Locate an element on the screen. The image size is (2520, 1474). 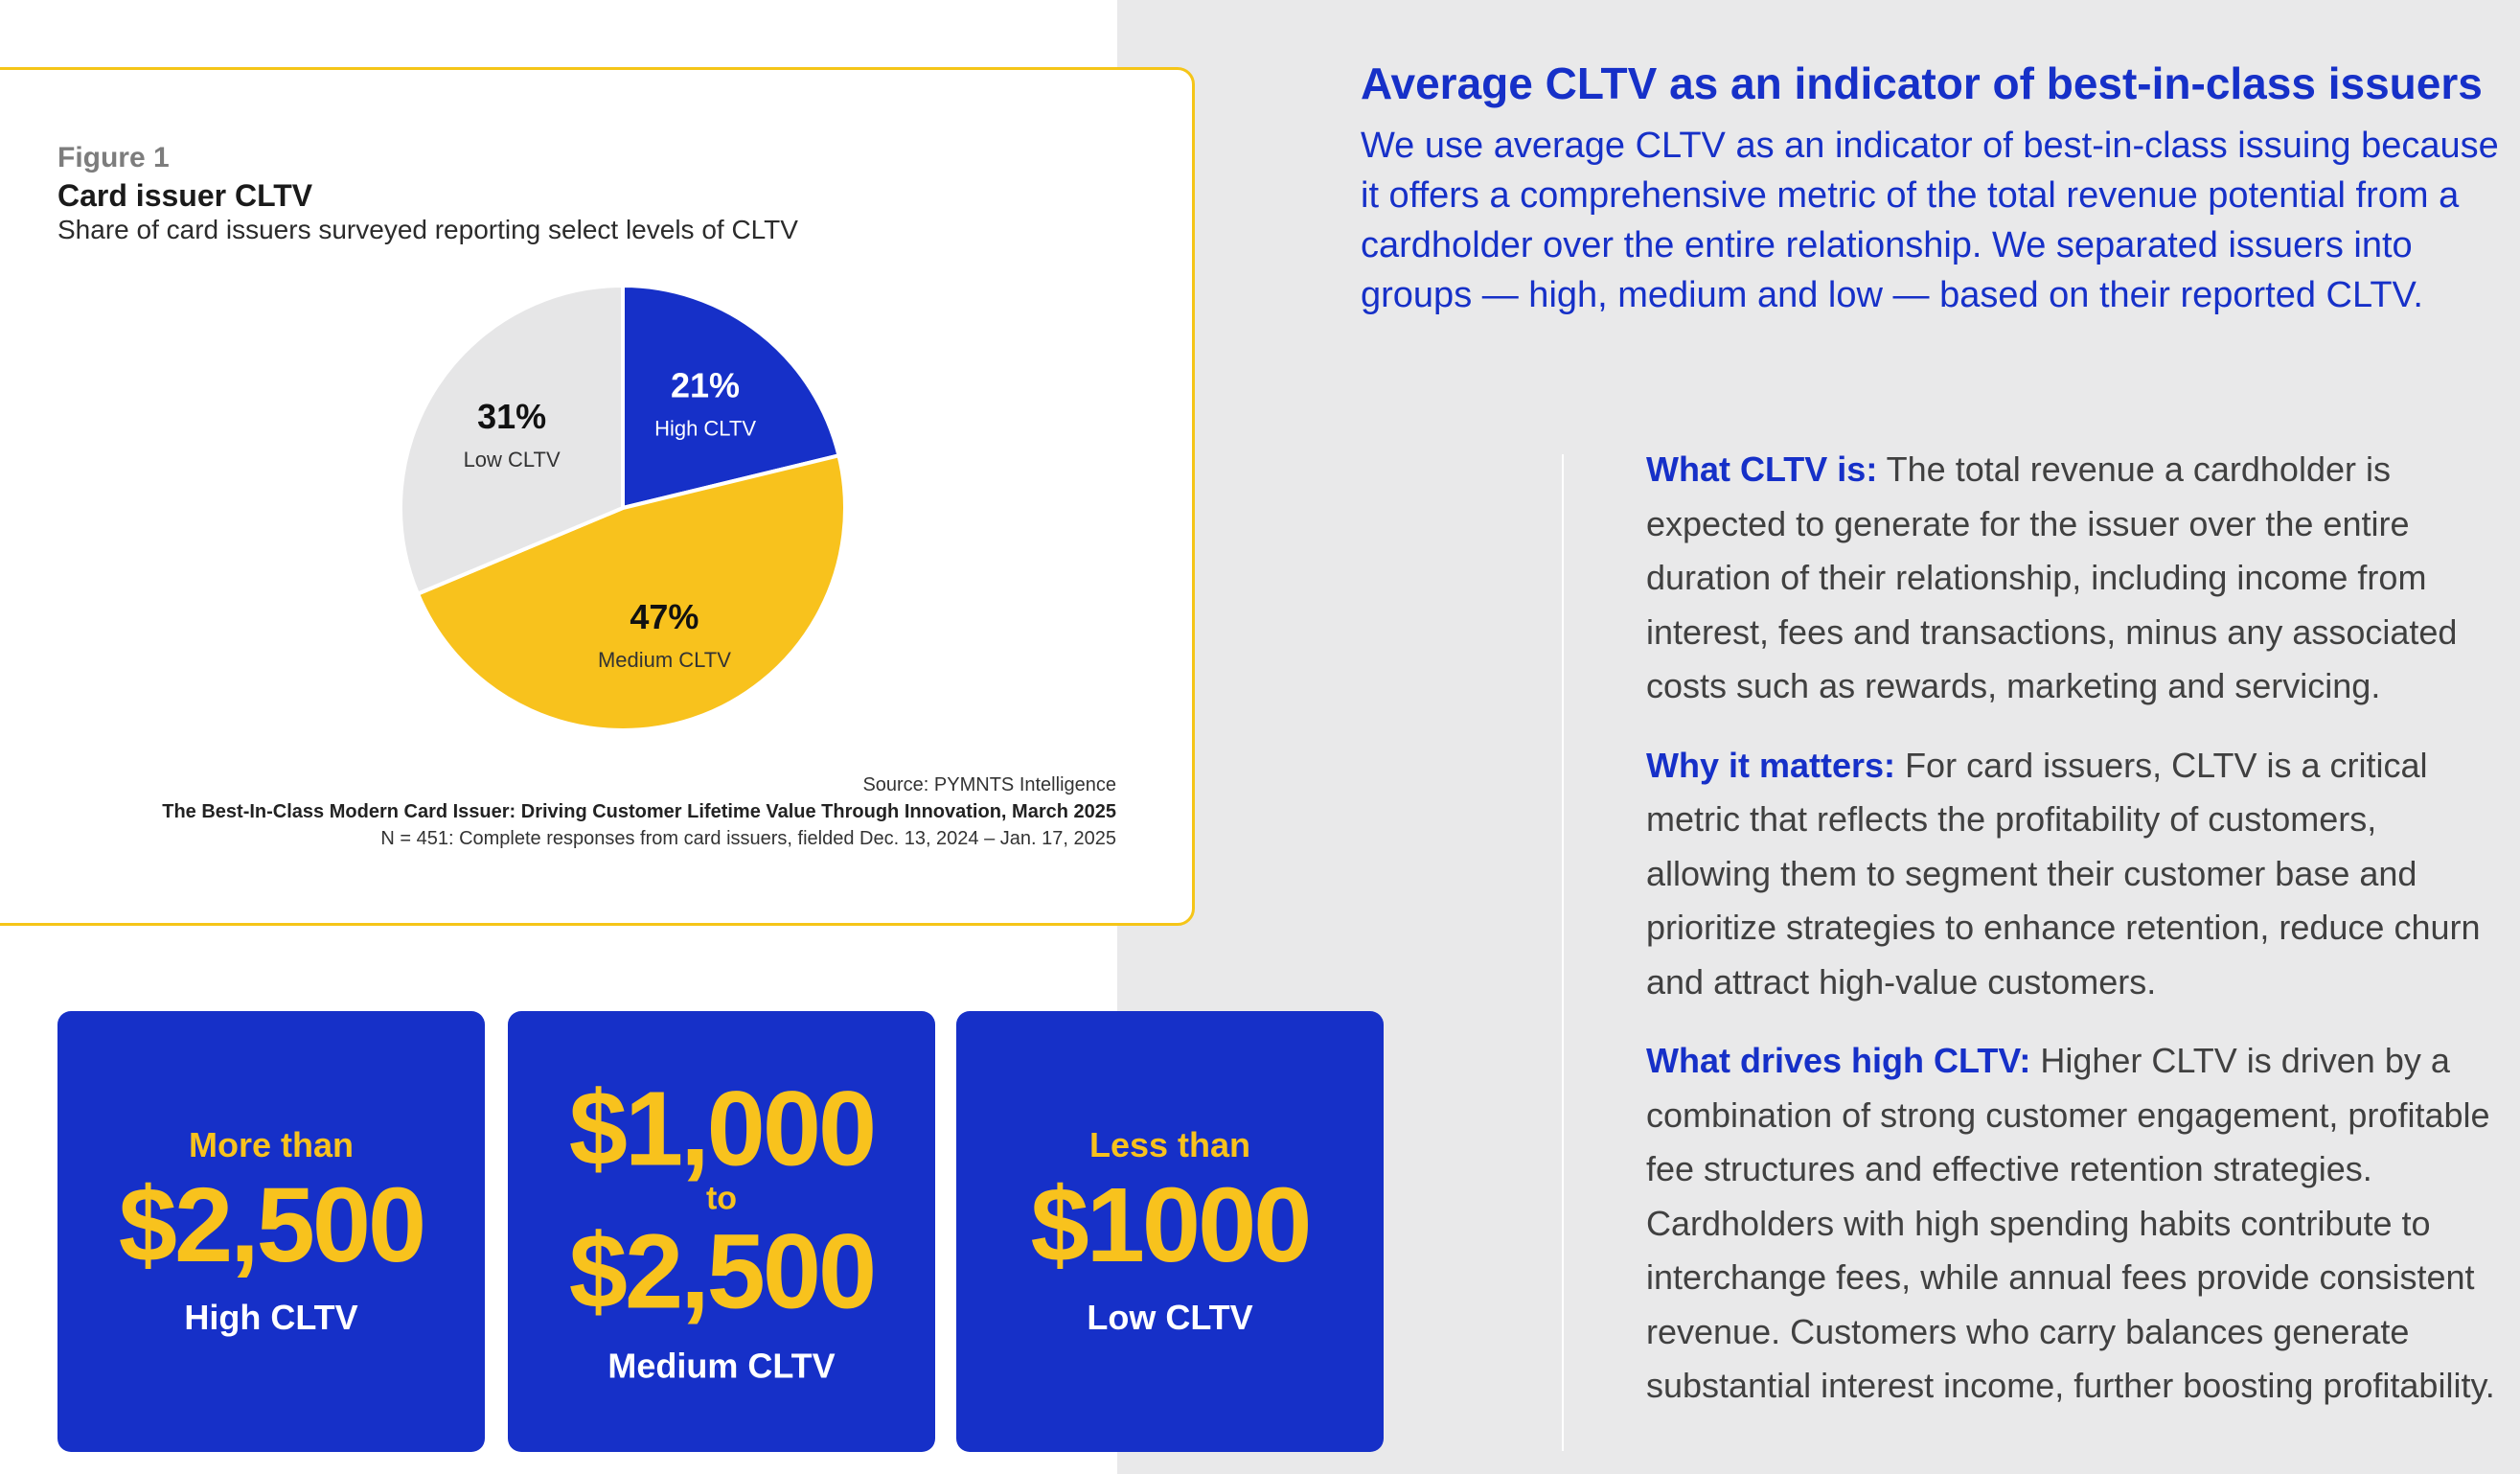
pie-category-label-low-cltv: Low CLTV is located at coordinates (512, 460).